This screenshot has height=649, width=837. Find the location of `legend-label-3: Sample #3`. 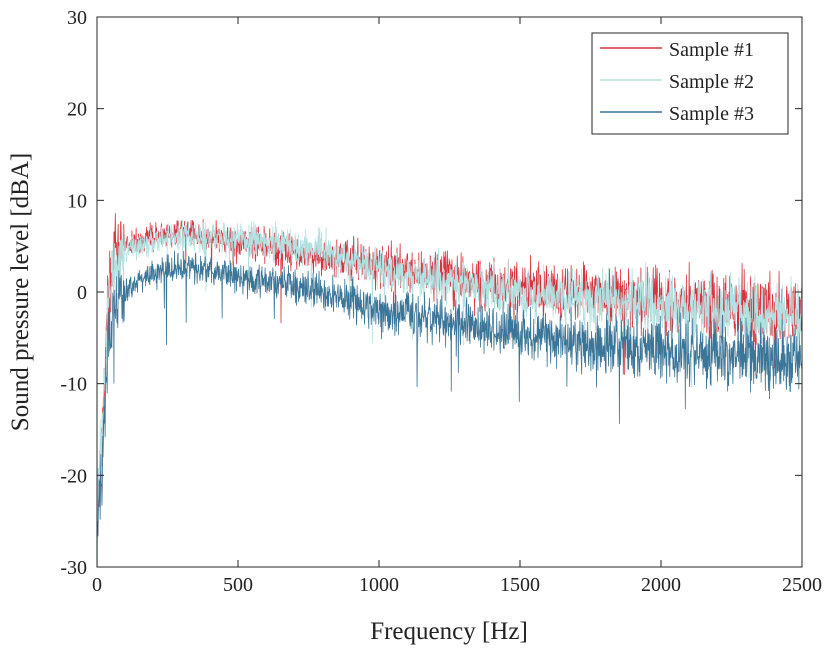

legend-label-3: Sample #3 is located at coordinates (711, 114).